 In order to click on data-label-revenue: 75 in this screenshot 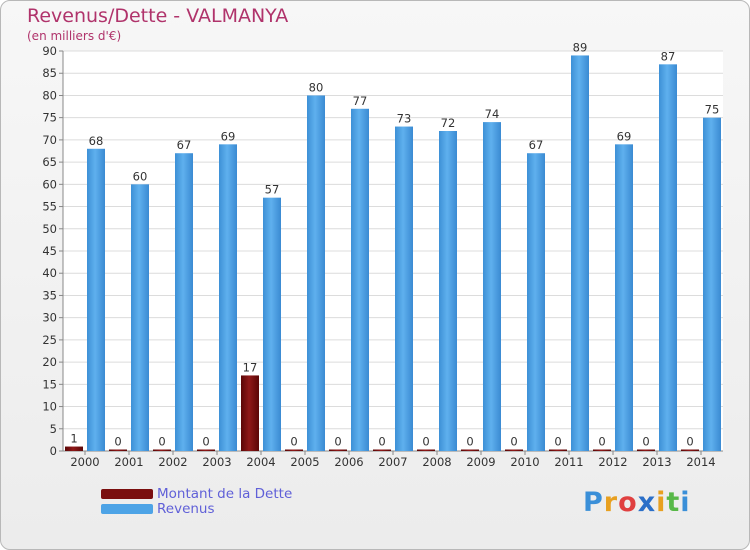, I will do `click(712, 110)`.